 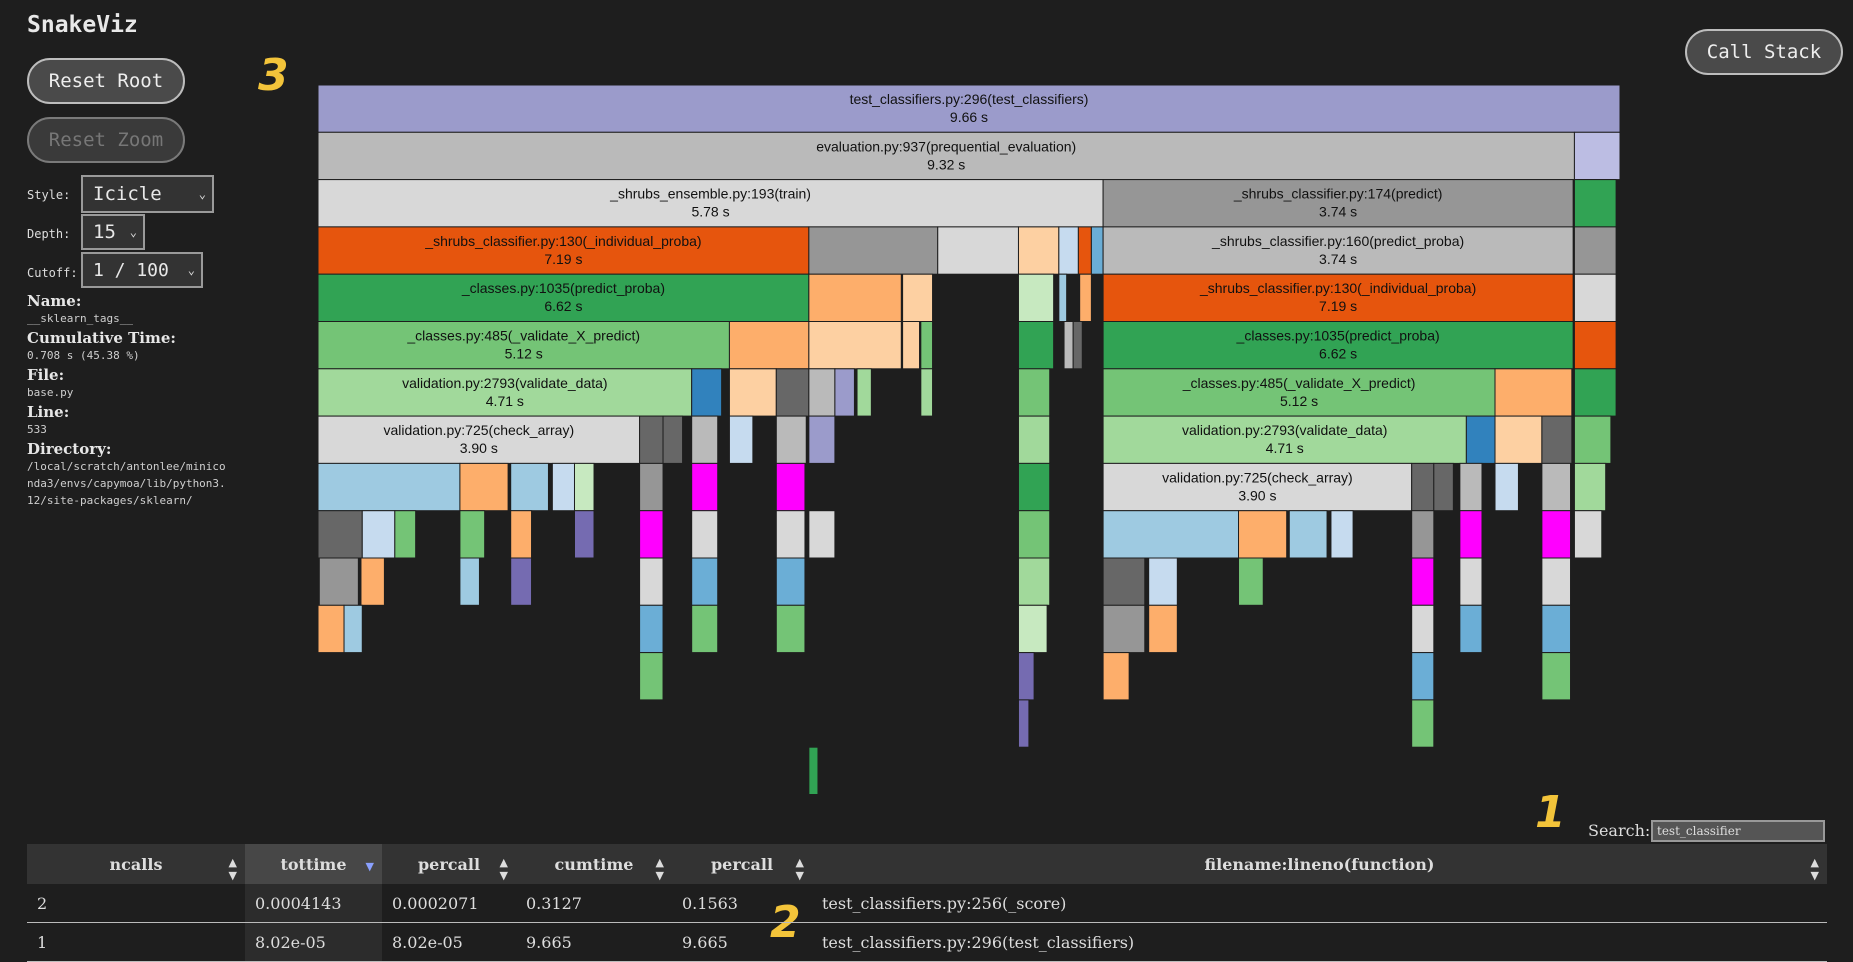 I want to click on search-input, so click(x=1738, y=831).